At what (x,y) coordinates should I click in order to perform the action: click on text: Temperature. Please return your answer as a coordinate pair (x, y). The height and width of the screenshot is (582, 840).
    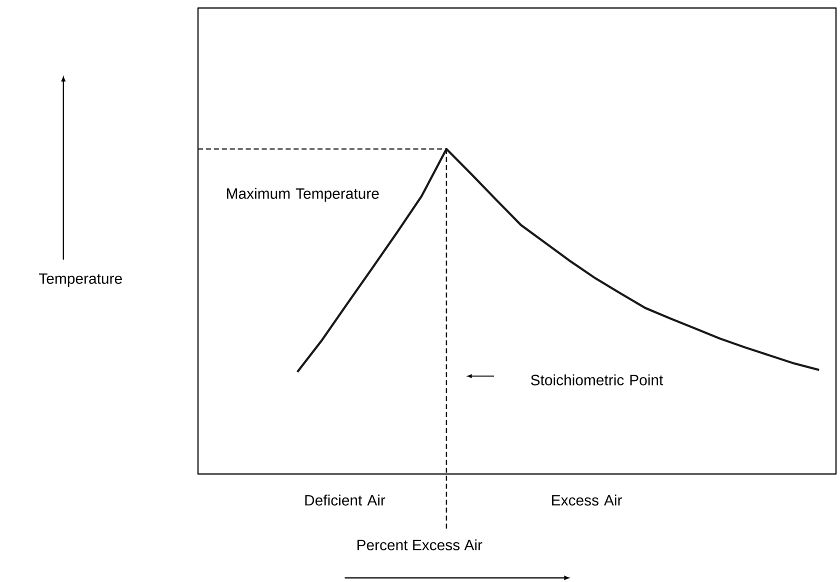
    Looking at the image, I should click on (80, 280).